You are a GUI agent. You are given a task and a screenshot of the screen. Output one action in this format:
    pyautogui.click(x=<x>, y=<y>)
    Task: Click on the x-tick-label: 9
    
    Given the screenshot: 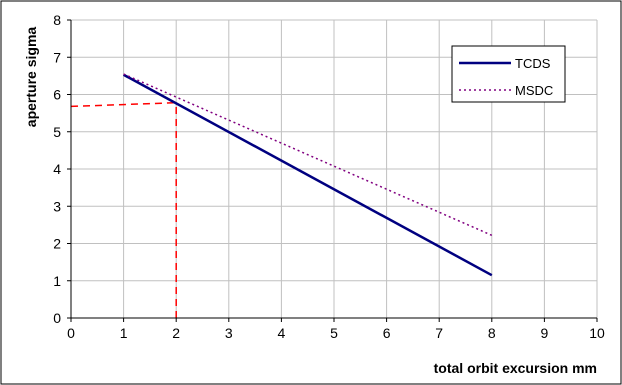 What is the action you would take?
    pyautogui.click(x=545, y=333)
    